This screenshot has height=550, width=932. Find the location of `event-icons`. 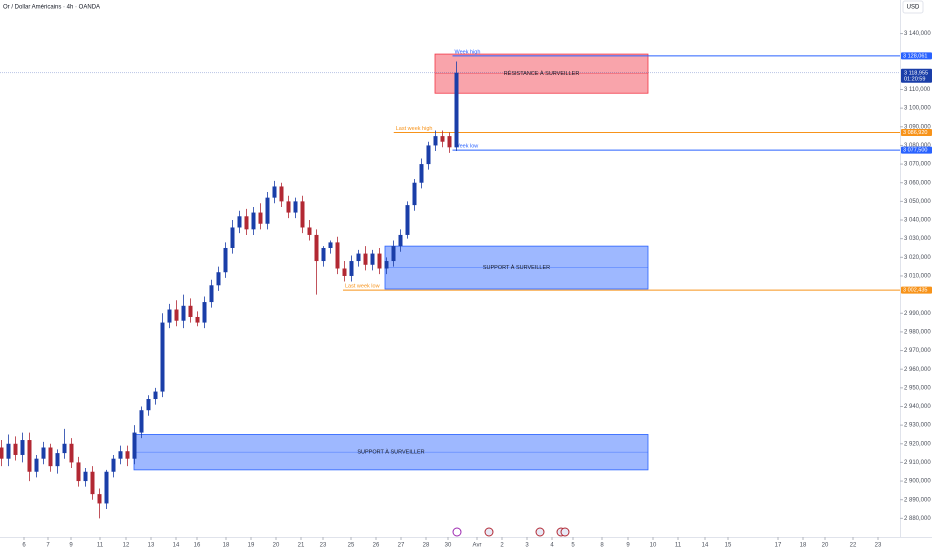

event-icons is located at coordinates (511, 532).